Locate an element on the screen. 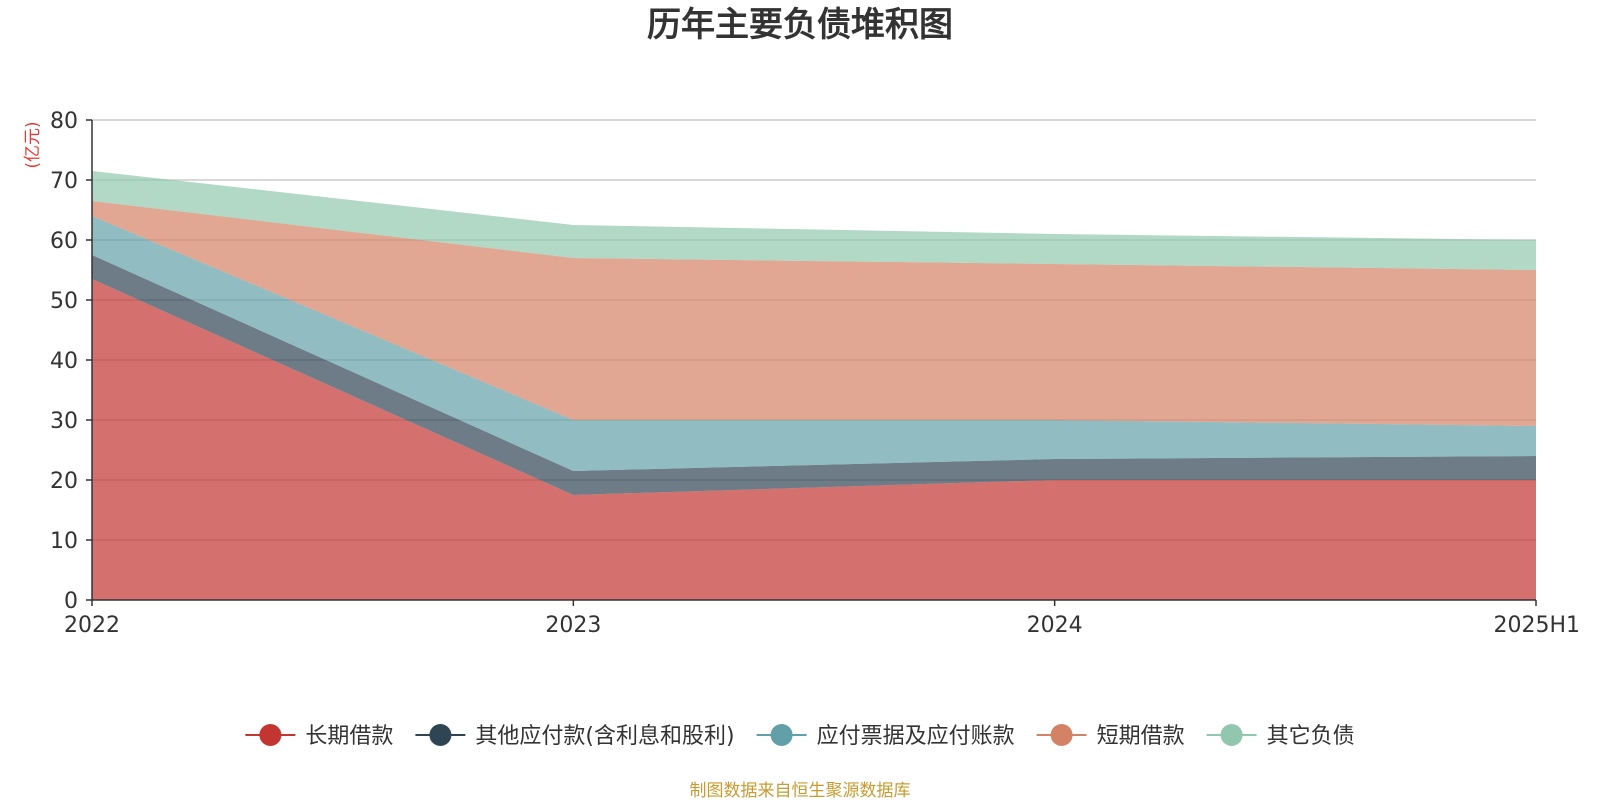 Image resolution: width=1600 pixels, height=800 pixels. y-tick-label: 60 is located at coordinates (64, 241).